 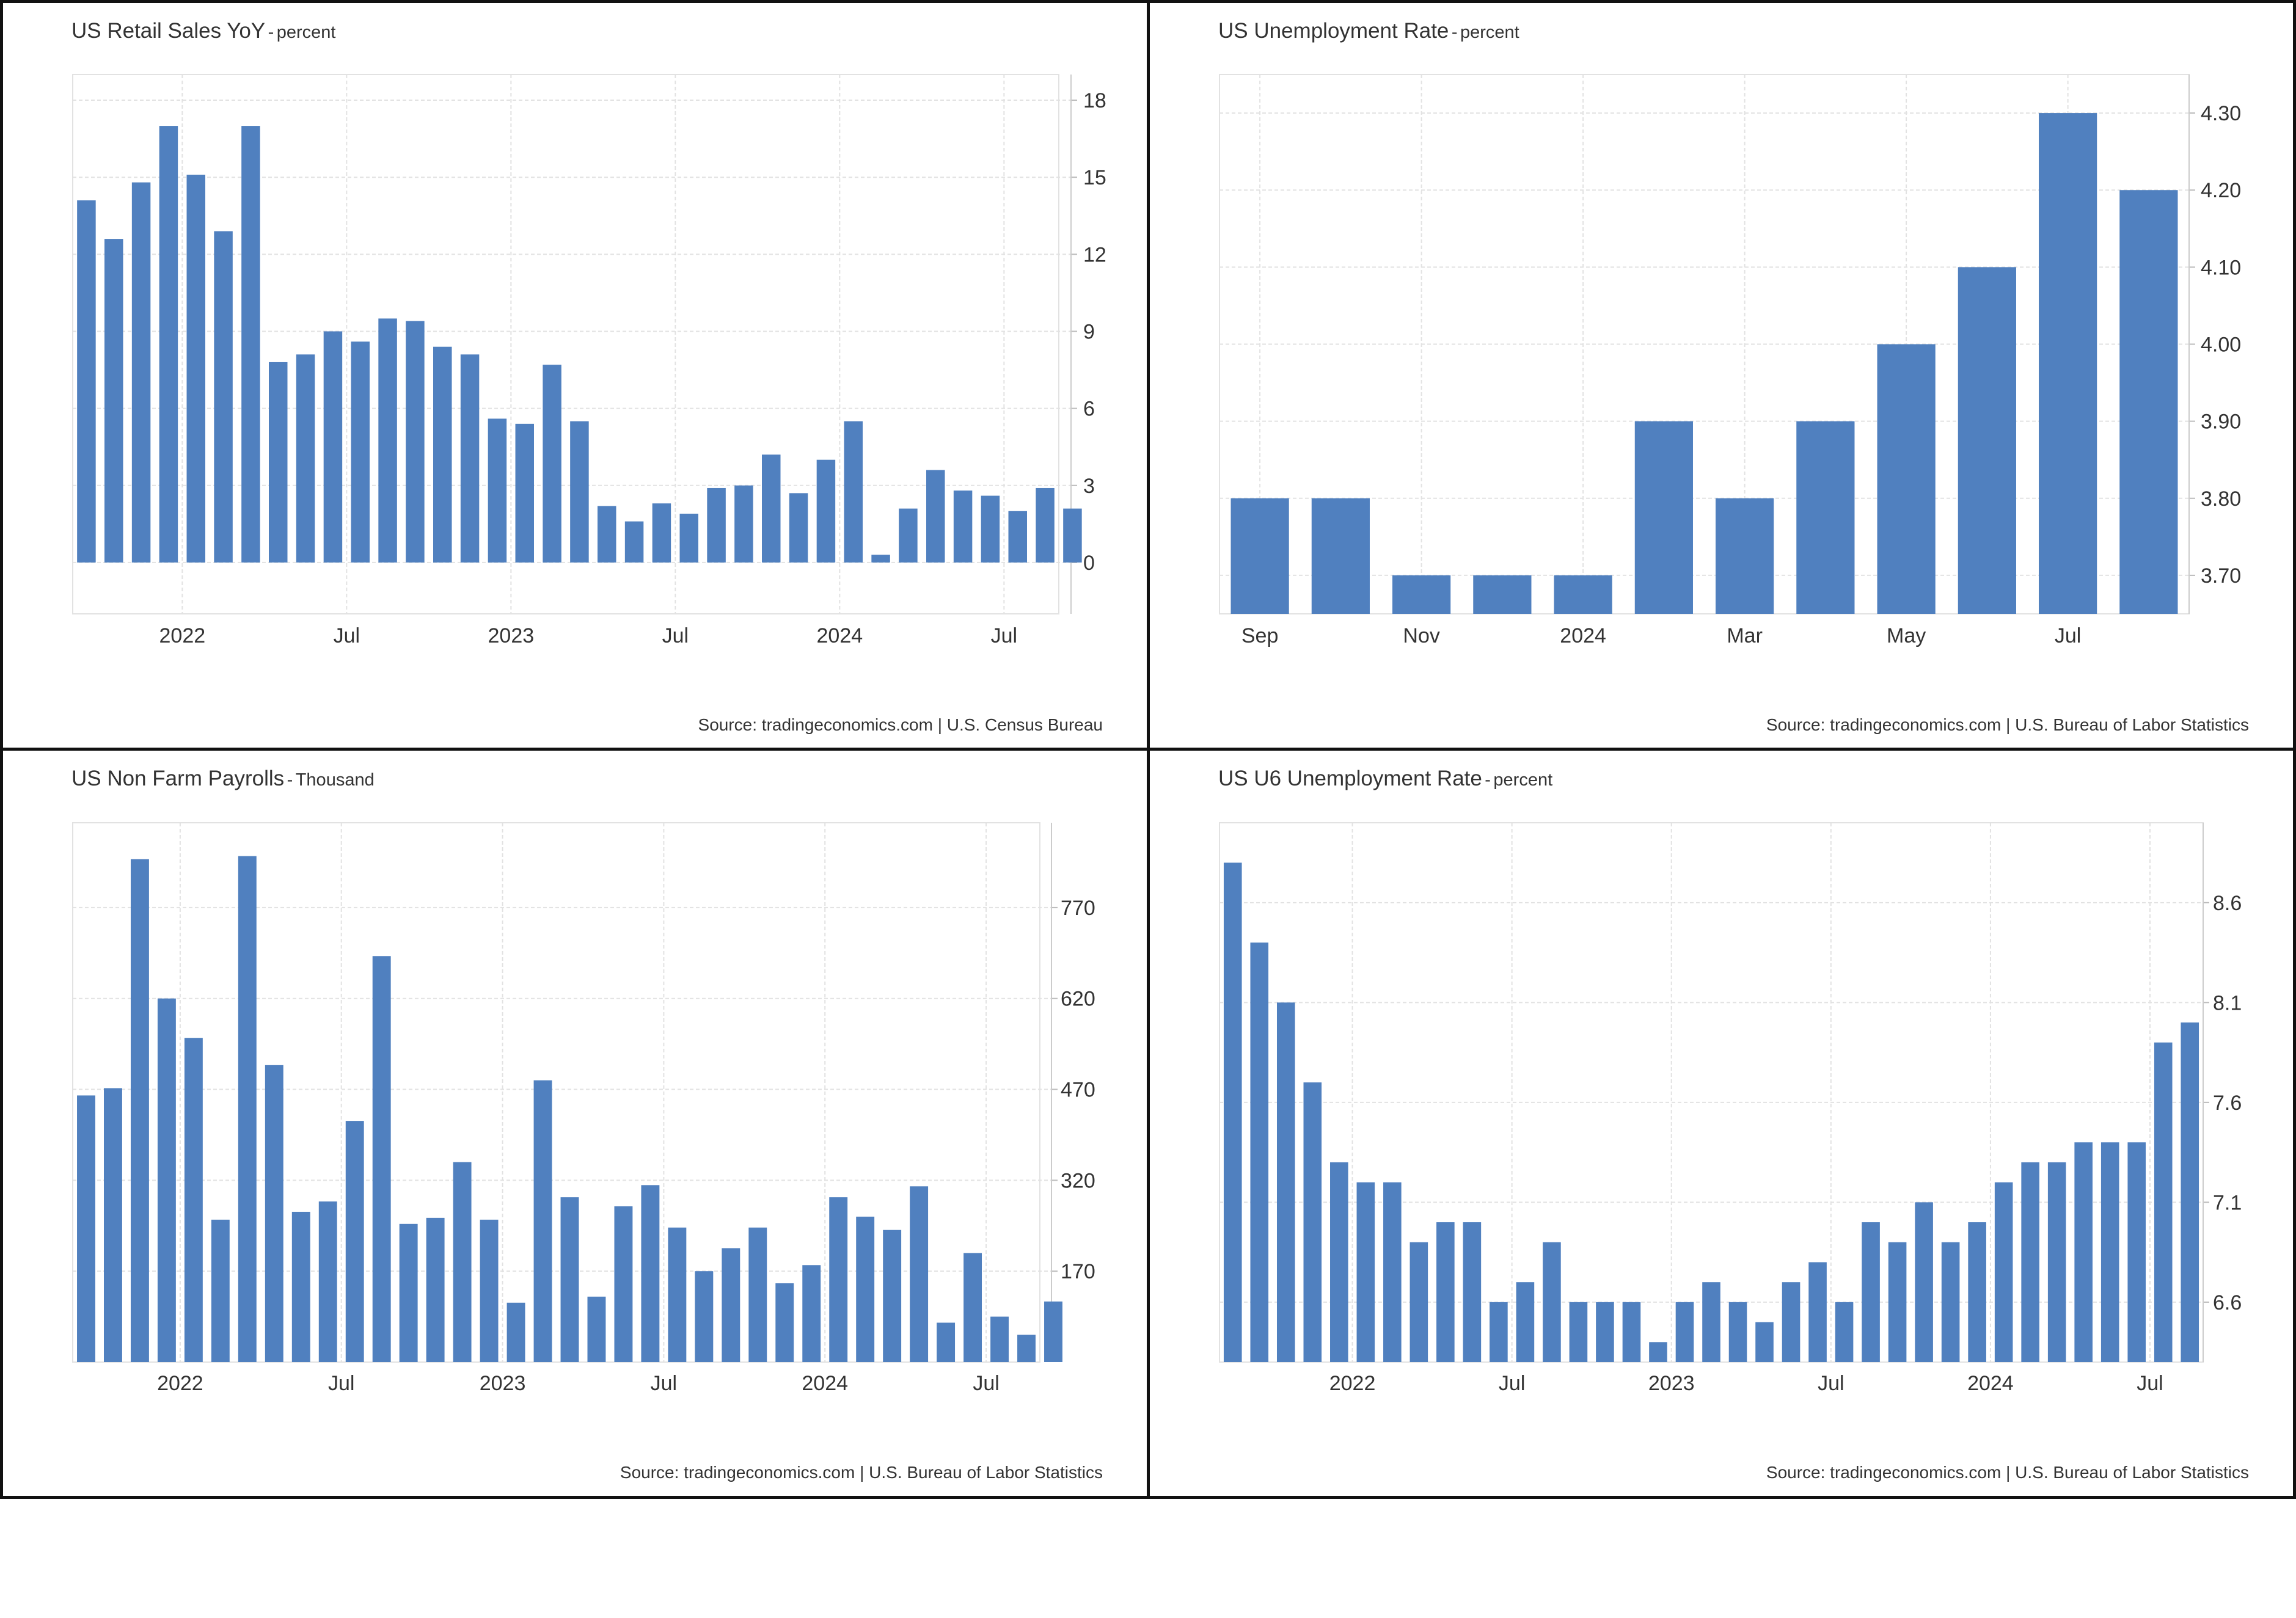 What do you see at coordinates (1094, 178) in the screenshot?
I see `y-tick-label: 15` at bounding box center [1094, 178].